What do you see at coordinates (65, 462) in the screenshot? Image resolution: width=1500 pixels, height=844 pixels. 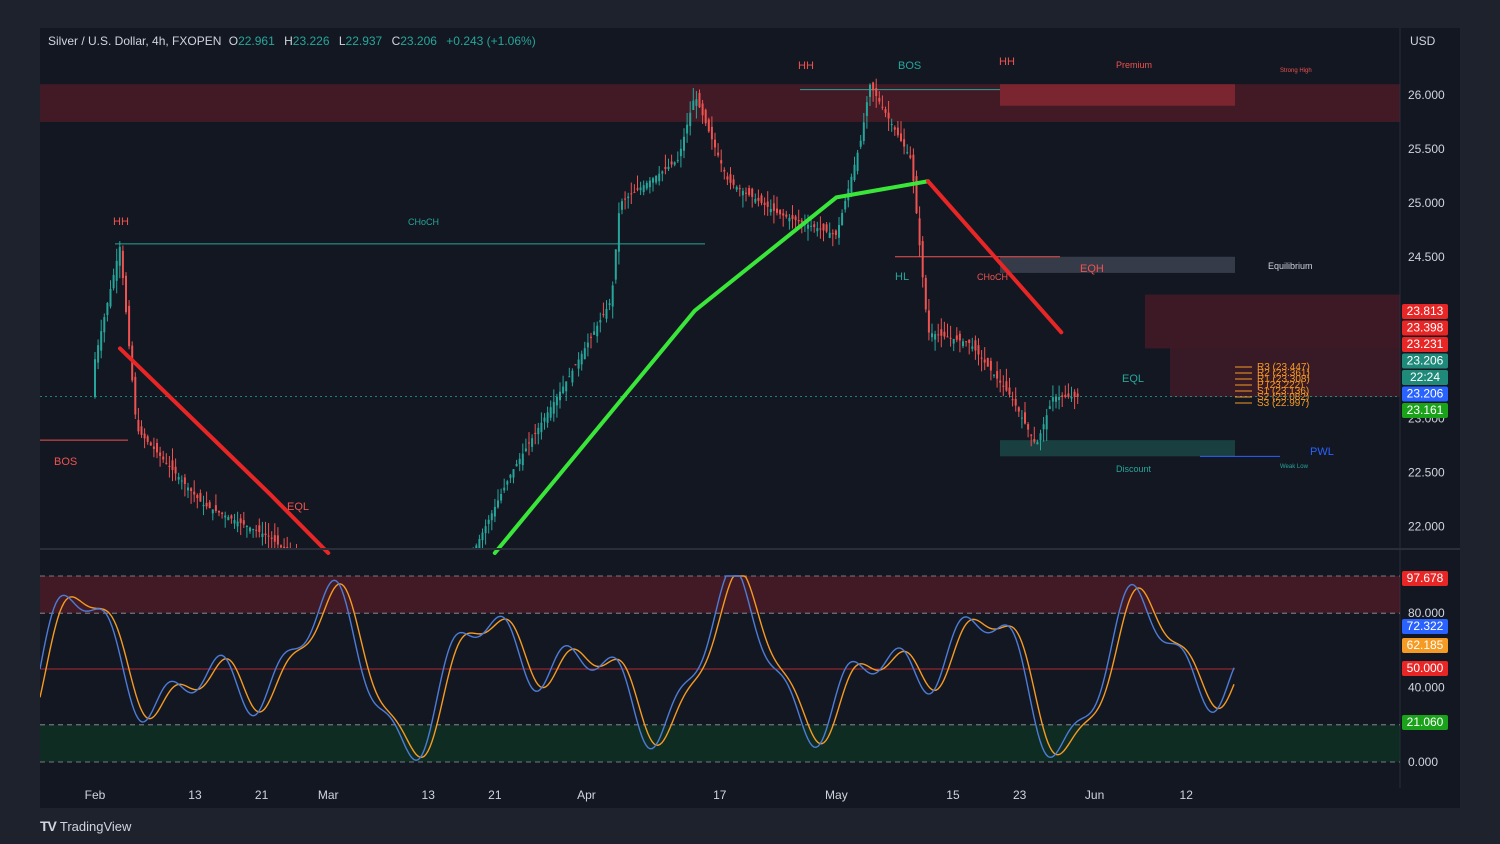 I see `annotation-13: BOS` at bounding box center [65, 462].